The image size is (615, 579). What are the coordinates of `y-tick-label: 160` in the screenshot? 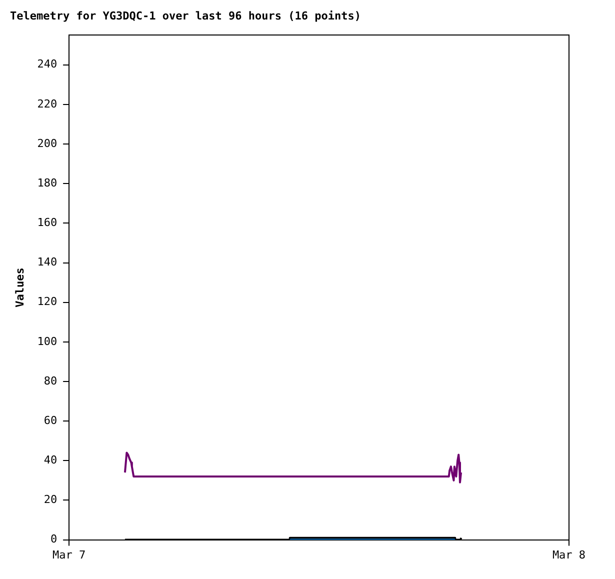 It's located at (47, 223).